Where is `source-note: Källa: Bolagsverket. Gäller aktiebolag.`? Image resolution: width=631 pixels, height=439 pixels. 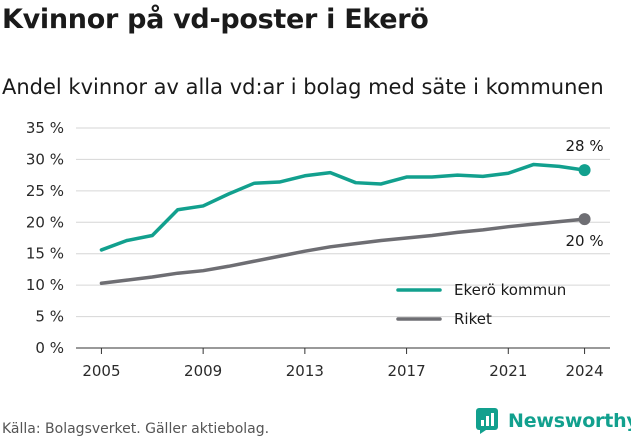 source-note: Källa: Bolagsverket. Gäller aktiebolag. is located at coordinates (136, 429).